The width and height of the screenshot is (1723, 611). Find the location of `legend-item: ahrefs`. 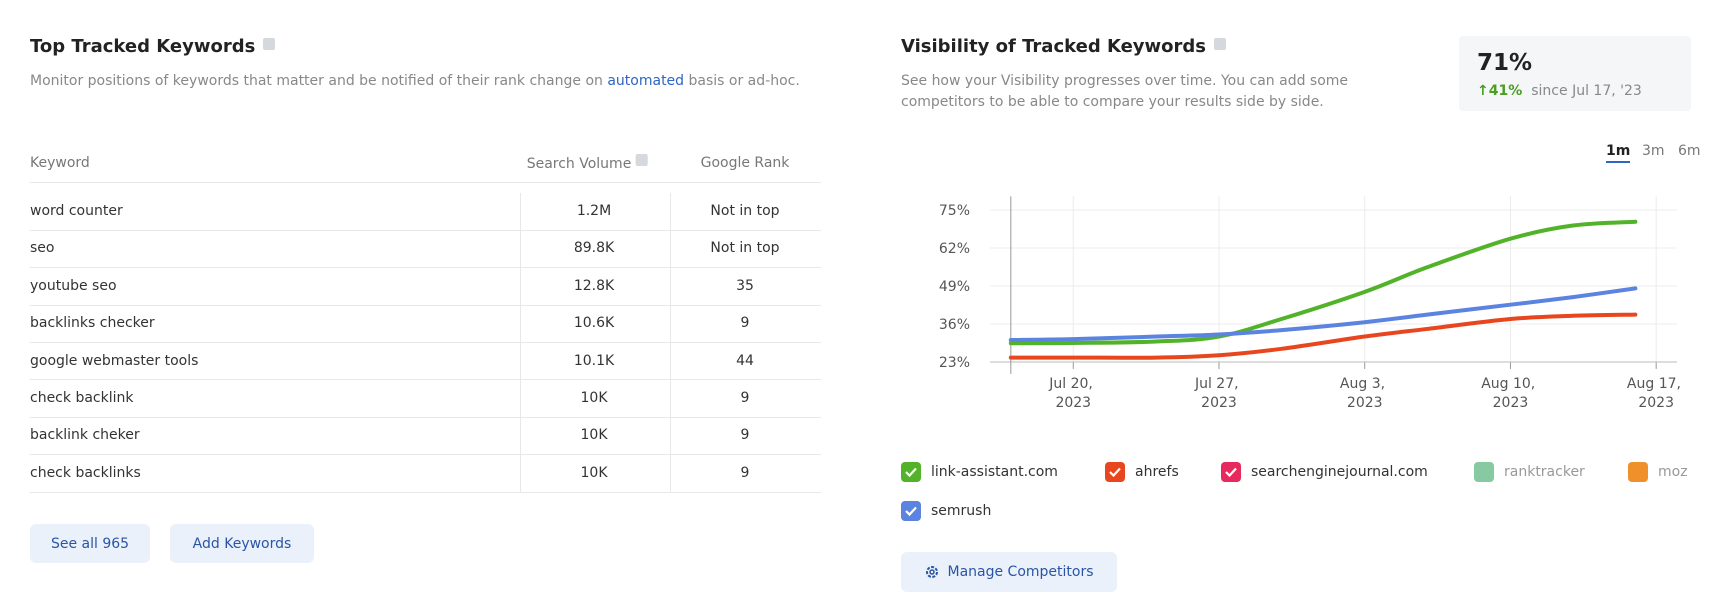

legend-item: ahrefs is located at coordinates (1142, 472).